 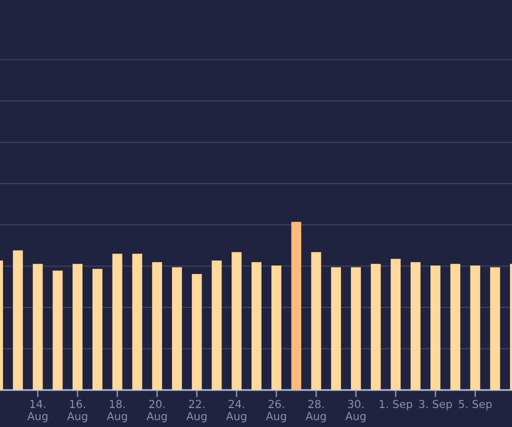 What do you see at coordinates (316, 411) in the screenshot?
I see `x-tick-label: 28. Aug` at bounding box center [316, 411].